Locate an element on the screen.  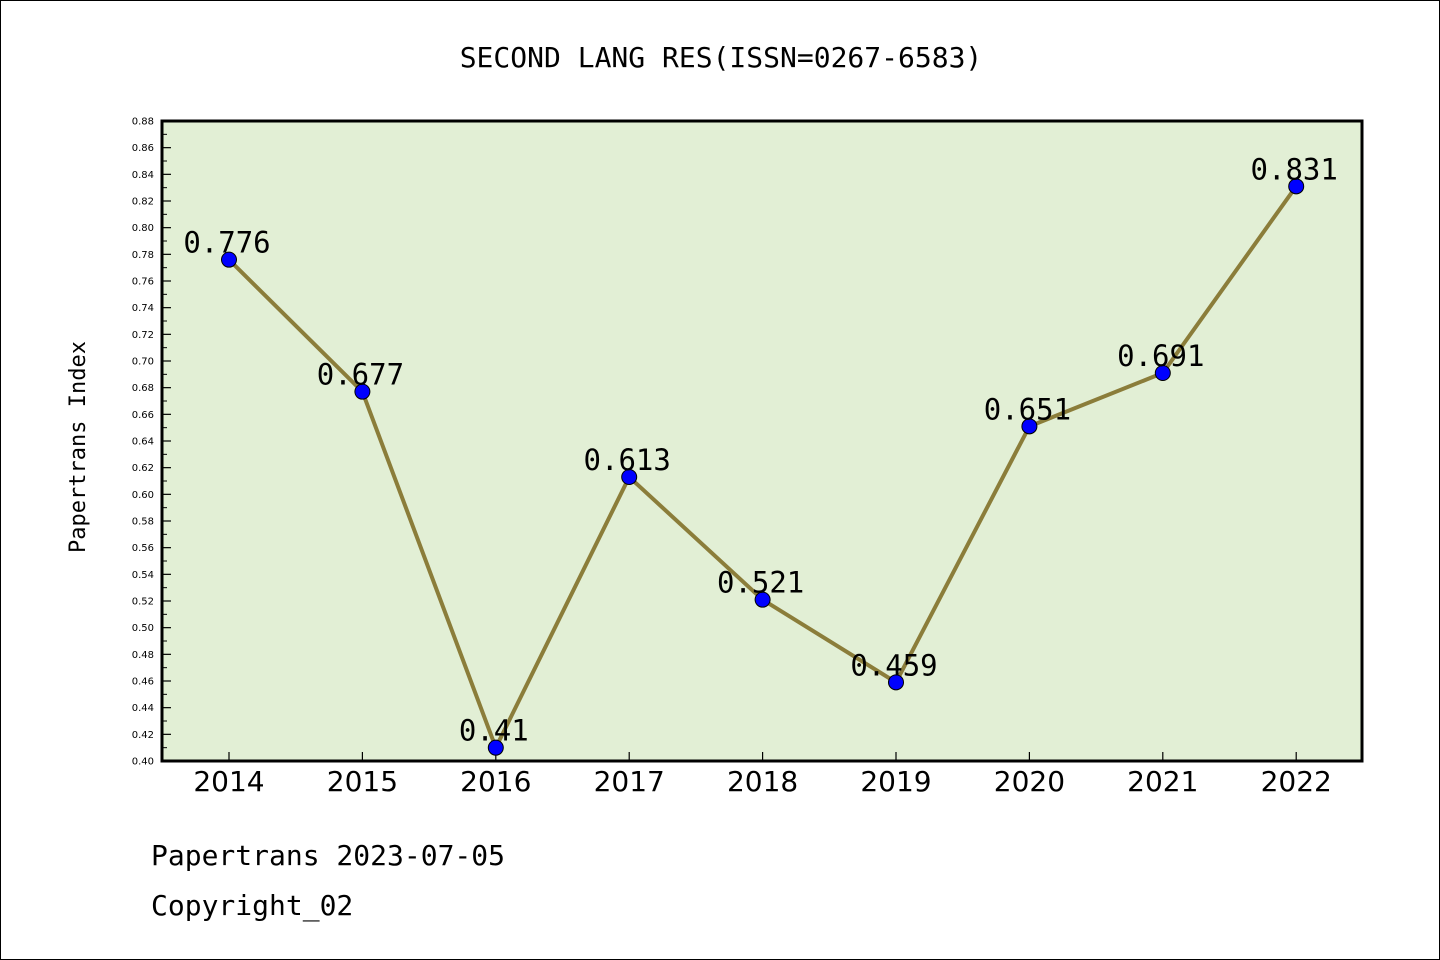
x-tick-label: 2018 is located at coordinates (762, 781).